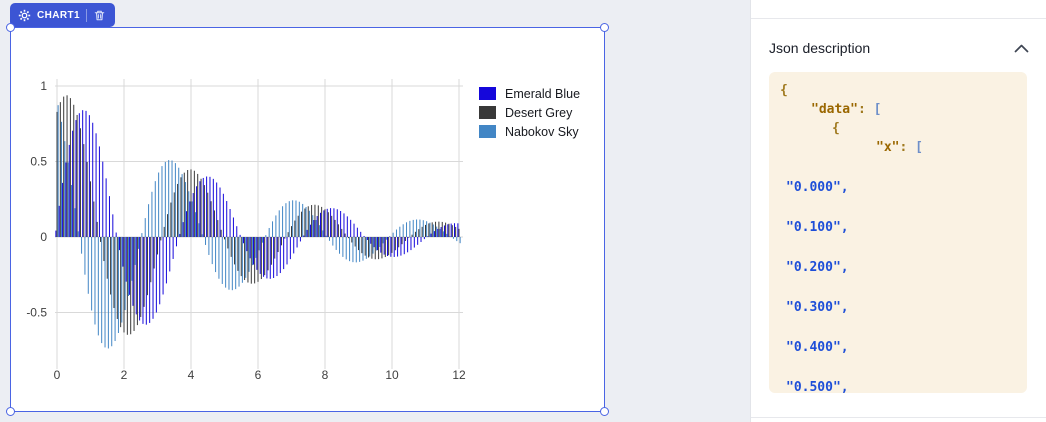  I want to click on code-line: "0.400",, so click(817, 347).